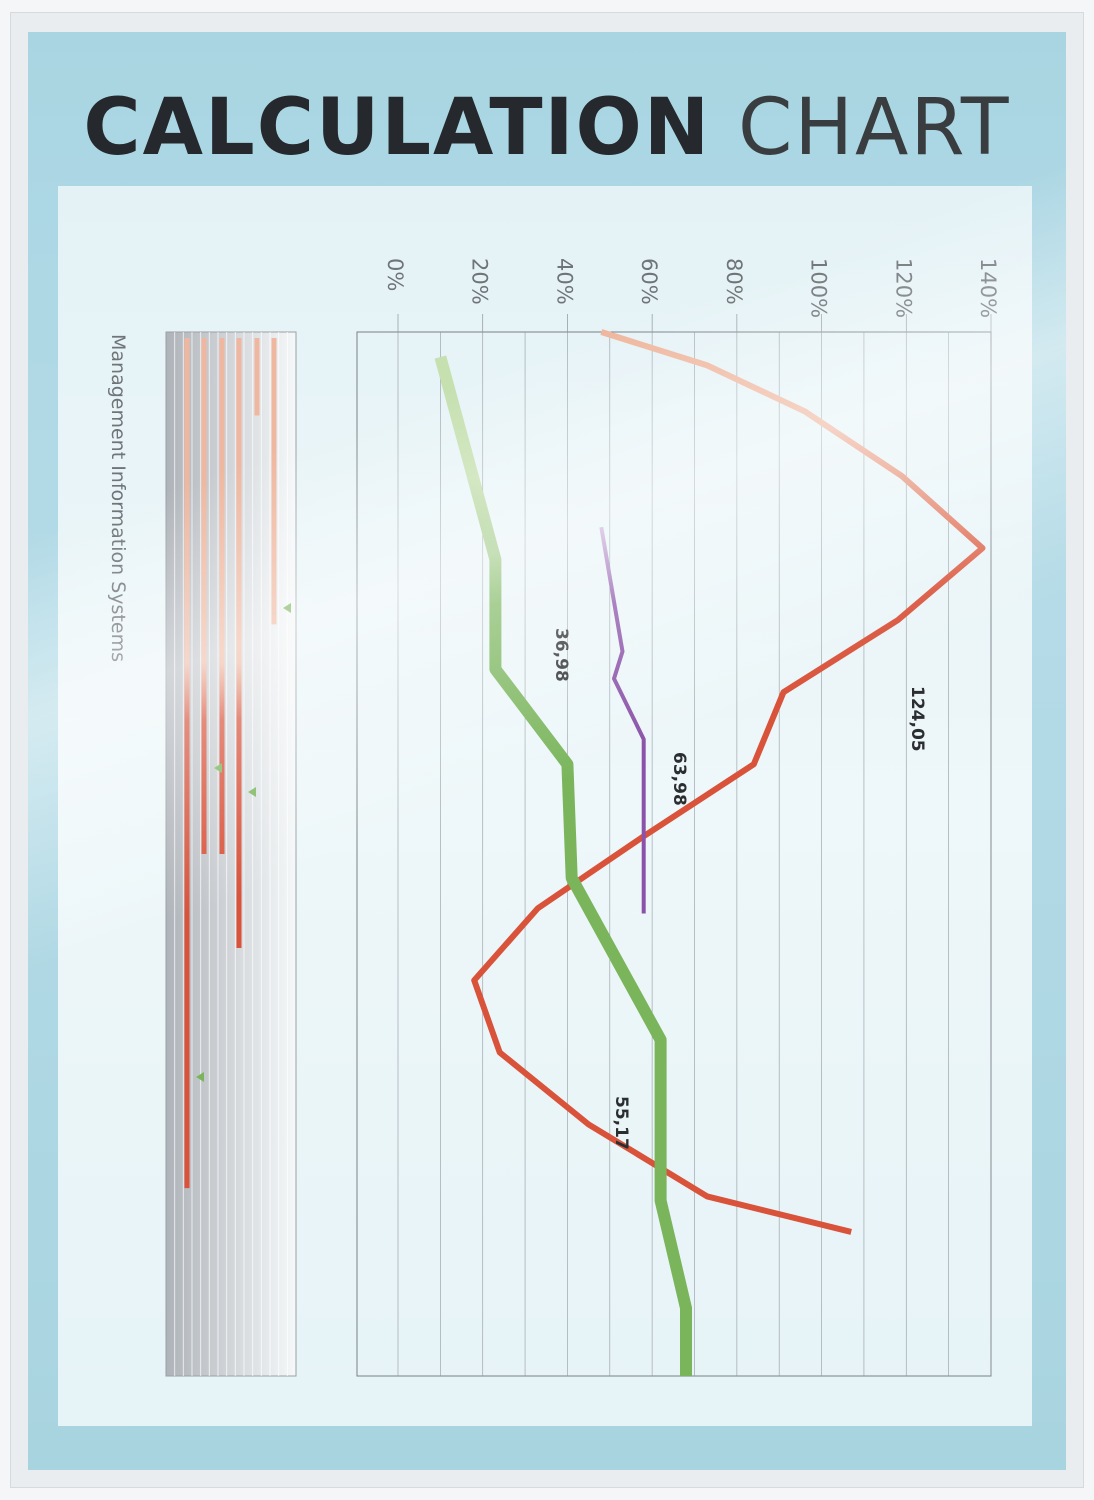 Image resolution: width=1094 pixels, height=1500 pixels. I want to click on tick-label: 0%, so click(395, 274).